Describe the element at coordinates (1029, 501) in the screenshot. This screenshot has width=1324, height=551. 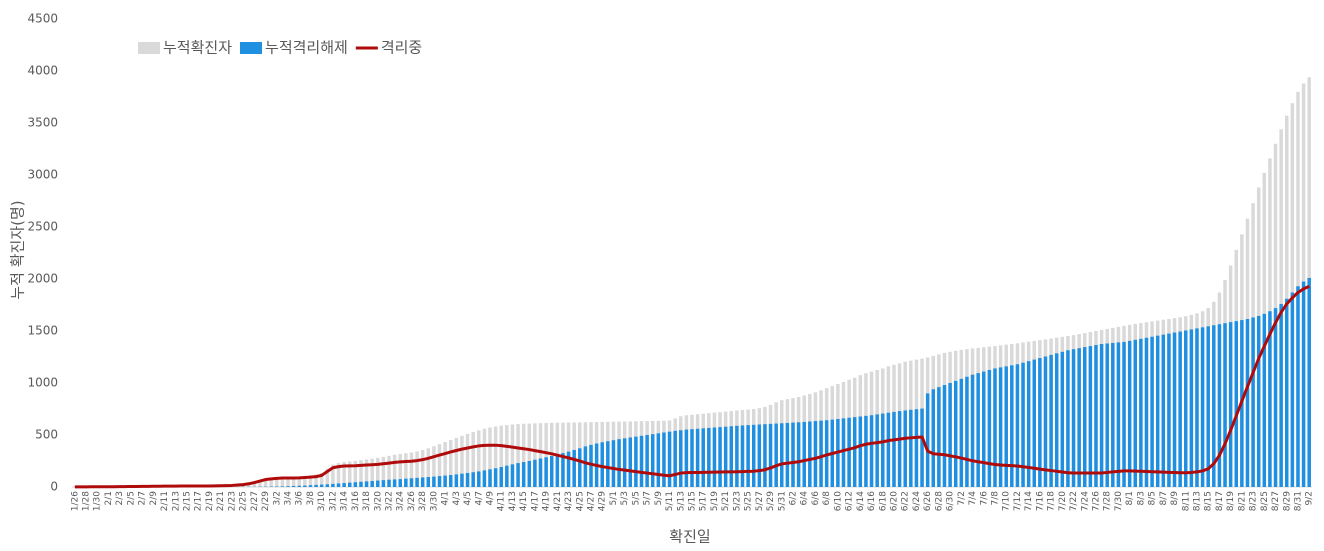
I see `x-tick-label: 7/14` at that location.